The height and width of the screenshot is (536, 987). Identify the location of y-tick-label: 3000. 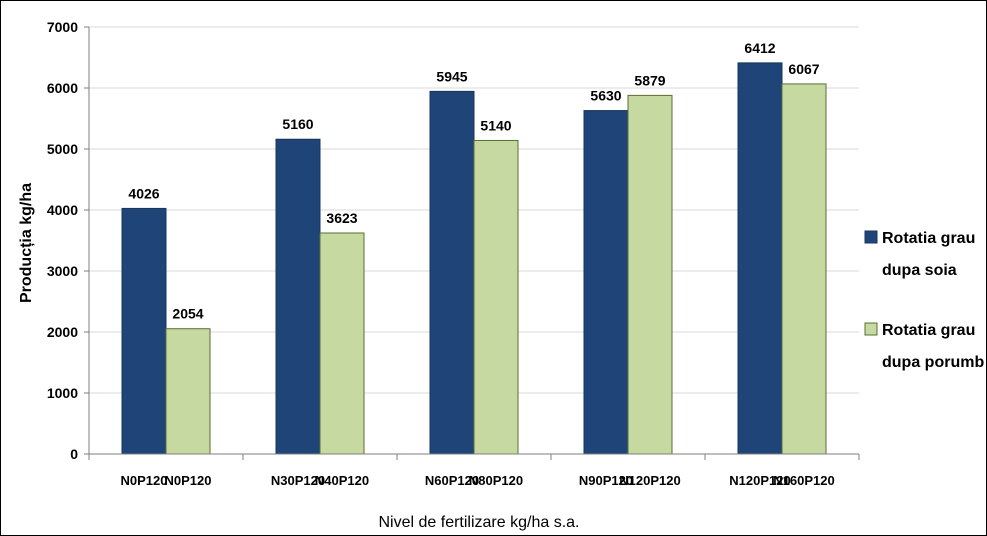
(62, 271).